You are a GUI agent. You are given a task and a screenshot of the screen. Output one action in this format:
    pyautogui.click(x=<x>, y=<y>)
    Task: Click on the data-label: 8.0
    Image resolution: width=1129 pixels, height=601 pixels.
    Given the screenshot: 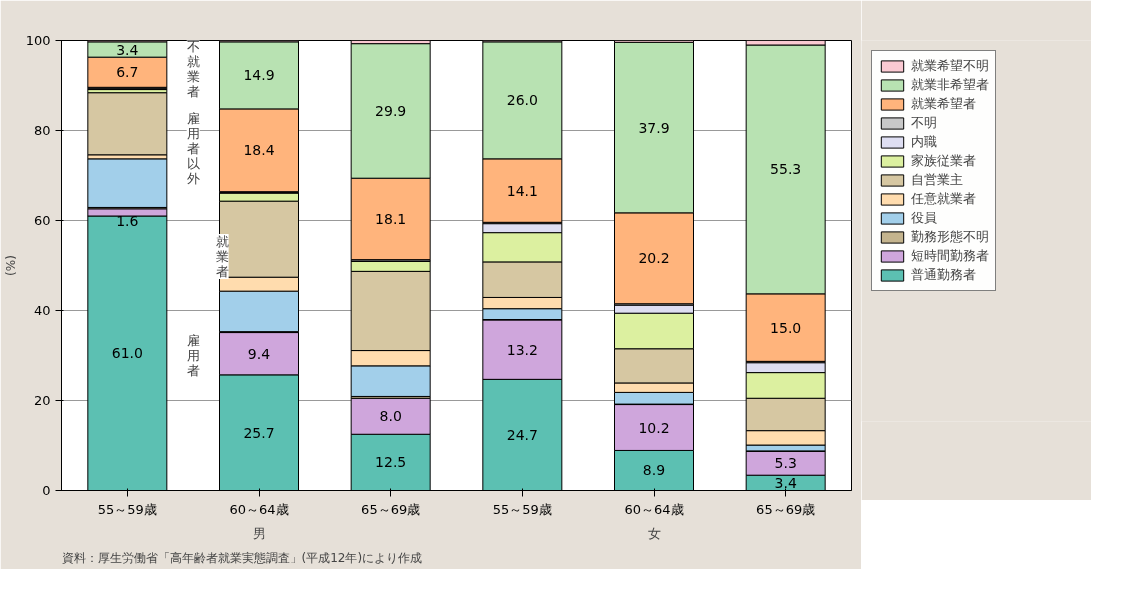 What is the action you would take?
    pyautogui.click(x=390, y=416)
    